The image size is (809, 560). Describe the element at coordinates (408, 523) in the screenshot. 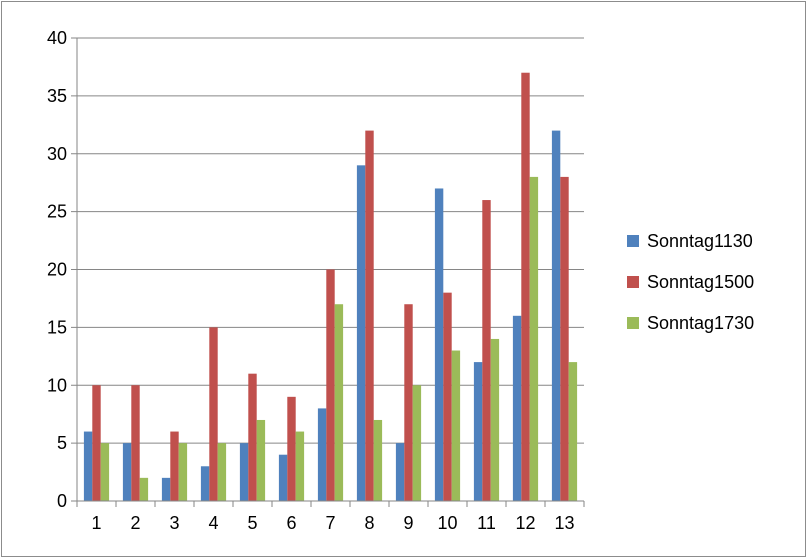

I see `x-tick-label: 9` at that location.